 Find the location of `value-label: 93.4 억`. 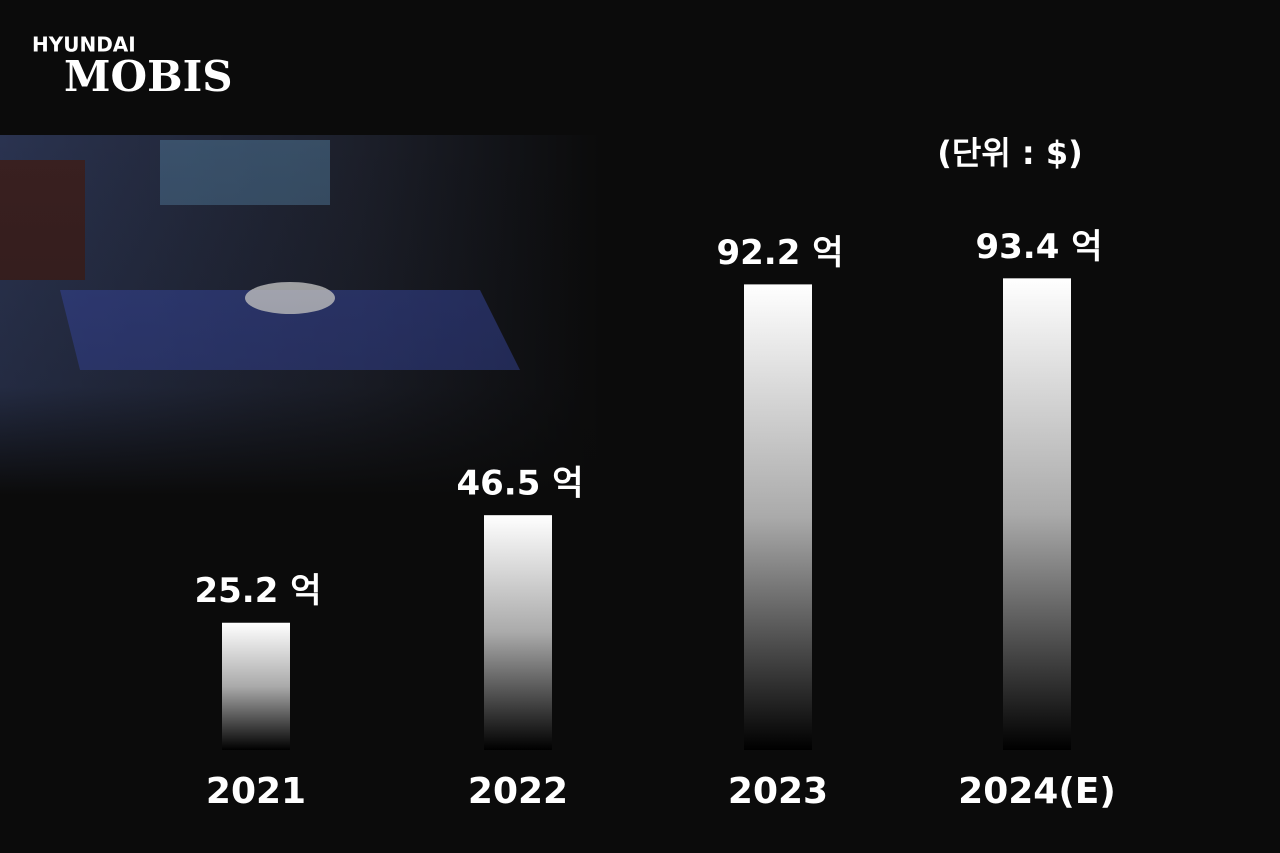

value-label: 93.4 억 is located at coordinates (1038, 247).